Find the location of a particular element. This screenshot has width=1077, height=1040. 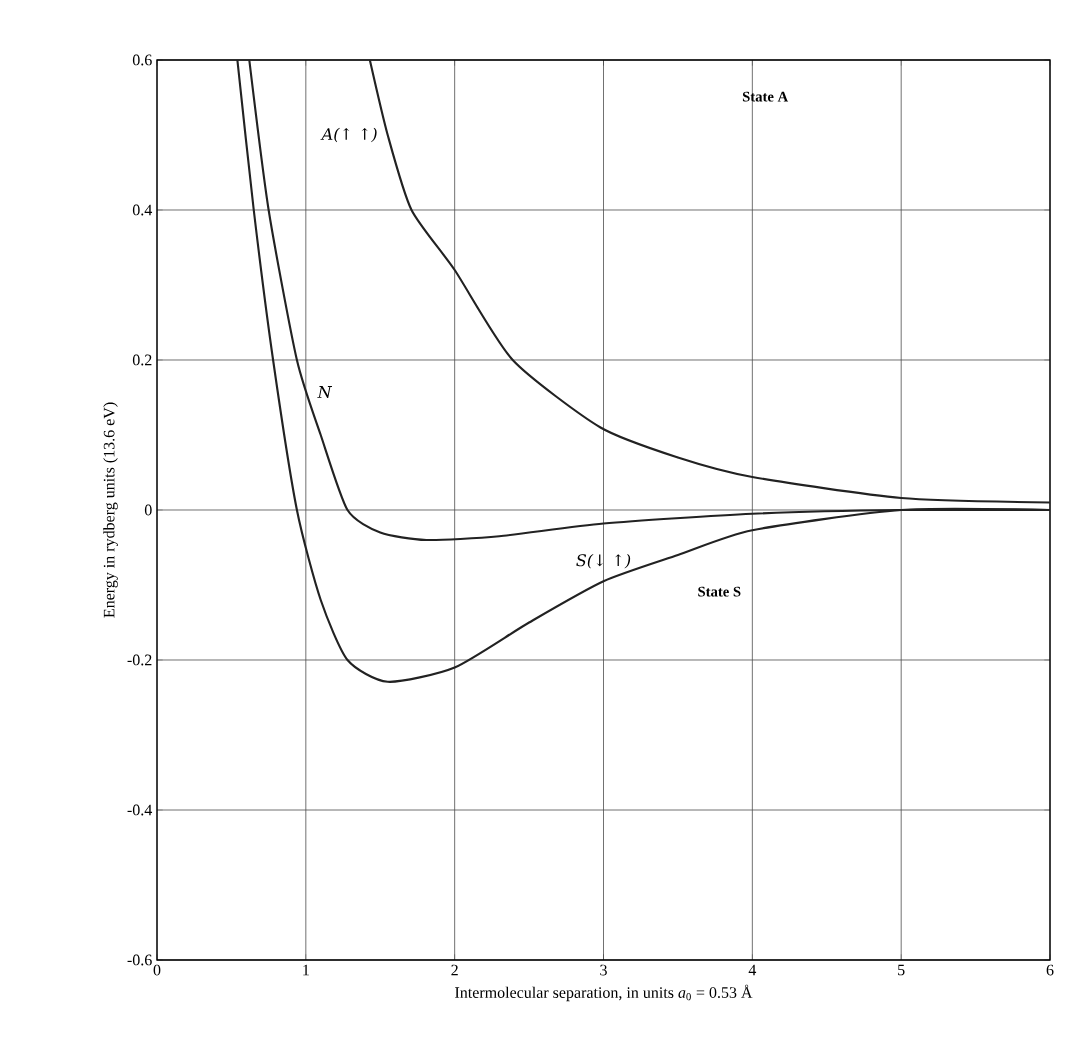

x-tick-label: 6 is located at coordinates (1050, 970).